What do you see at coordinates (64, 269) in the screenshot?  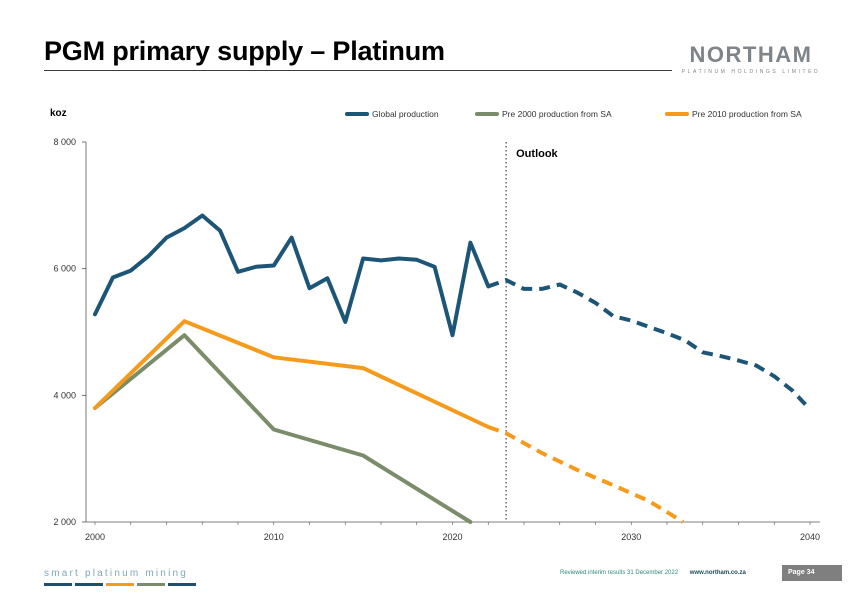 I see `y-tick-label: 6 000` at bounding box center [64, 269].